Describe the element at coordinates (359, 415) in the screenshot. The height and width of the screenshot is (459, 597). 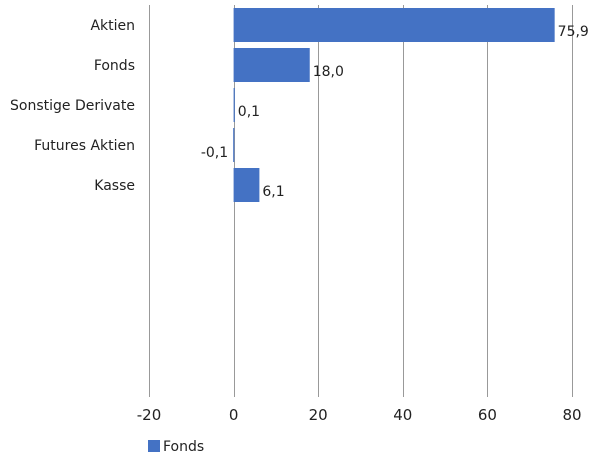
I see `x-axis-tick-labels: -20 0 20 40 60 80` at that location.